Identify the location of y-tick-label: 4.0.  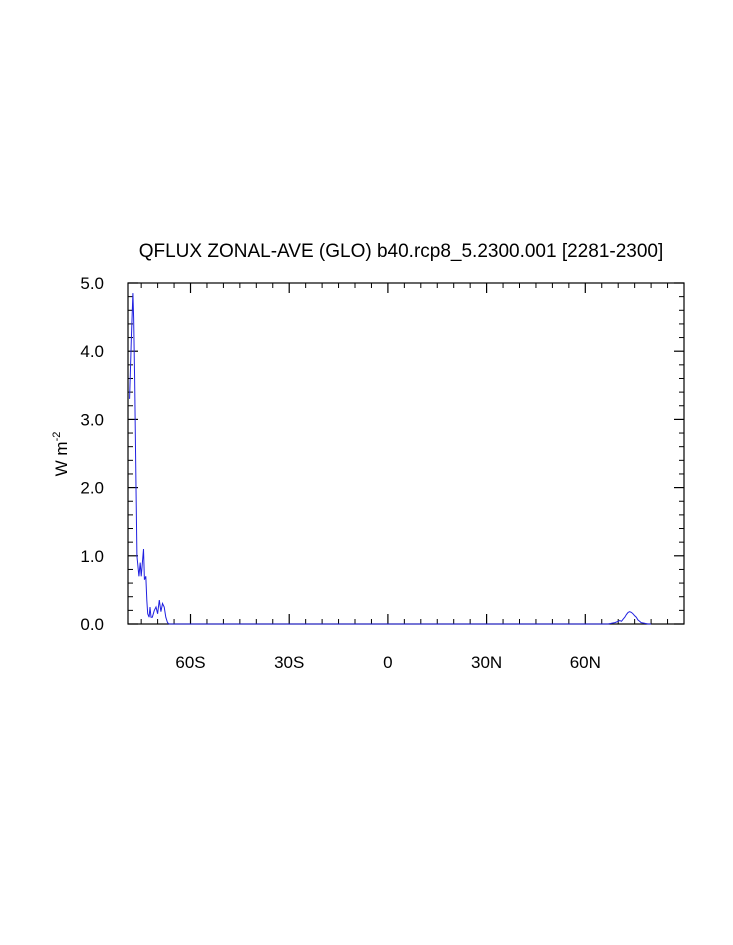
(92, 351).